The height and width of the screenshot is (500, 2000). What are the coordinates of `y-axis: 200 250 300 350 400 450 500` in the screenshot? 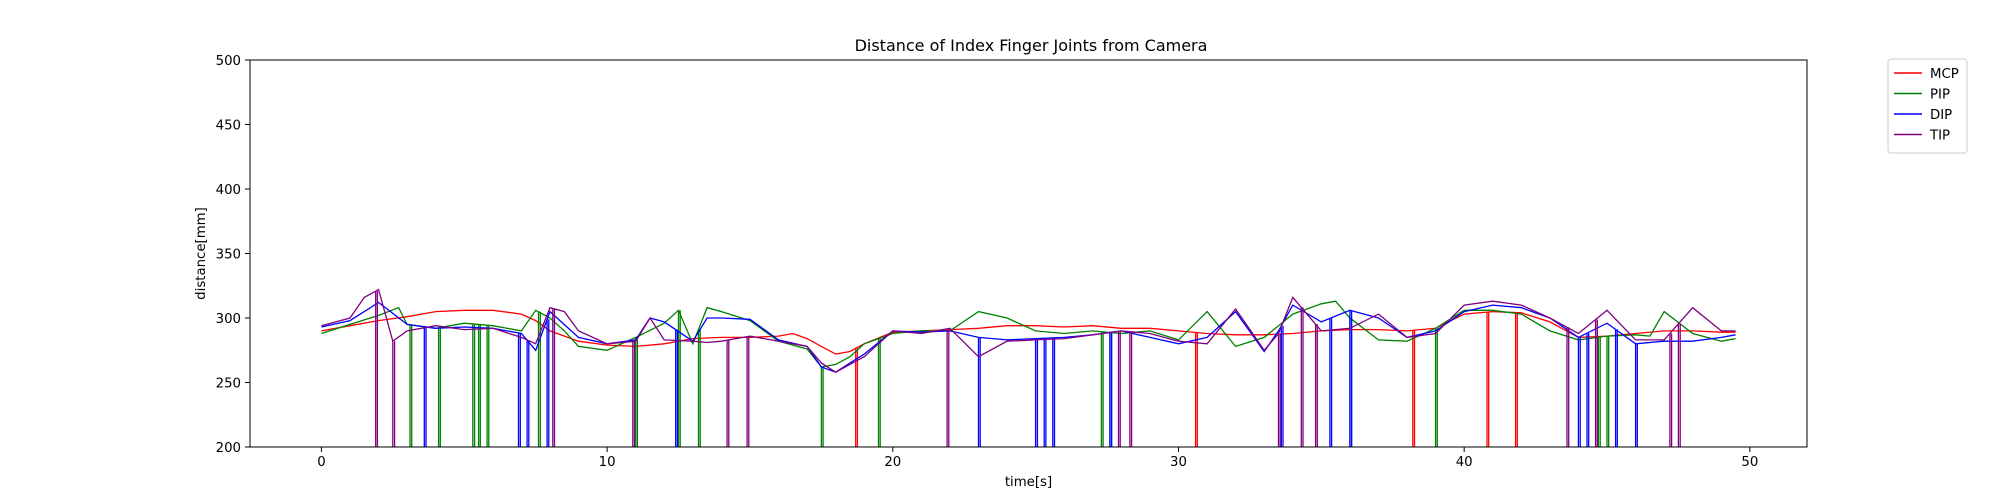 It's located at (233, 255).